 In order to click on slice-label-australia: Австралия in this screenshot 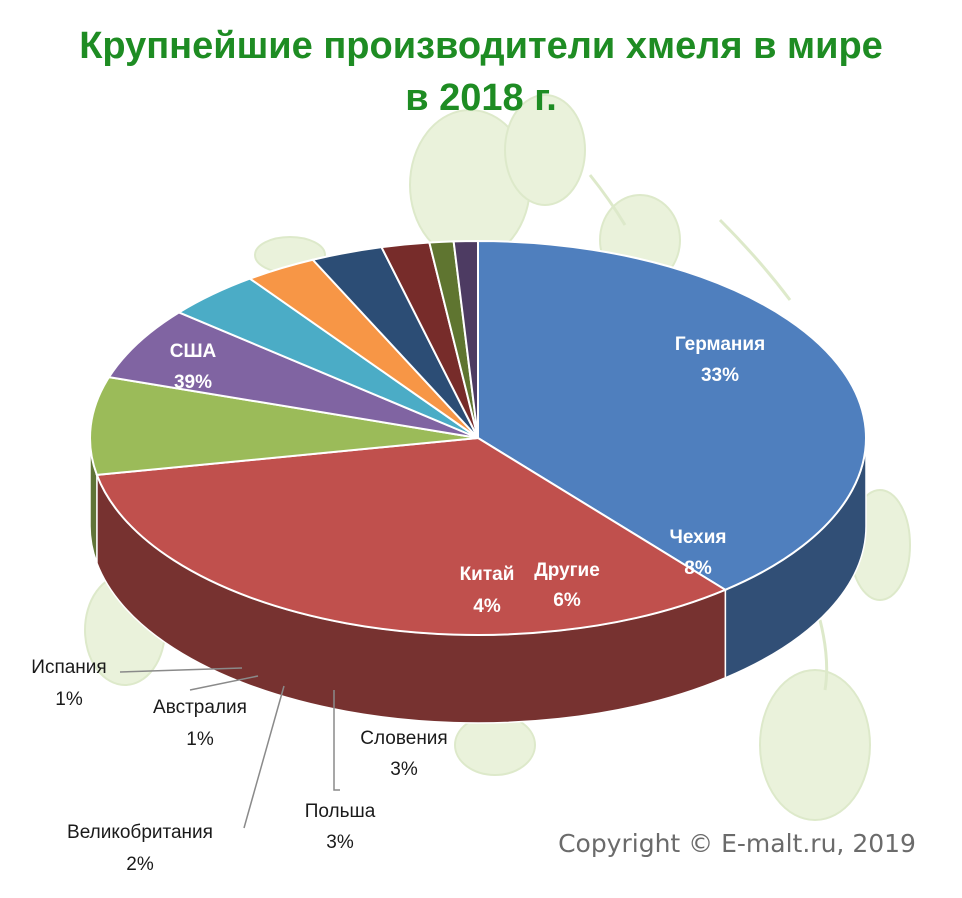, I will do `click(200, 707)`.